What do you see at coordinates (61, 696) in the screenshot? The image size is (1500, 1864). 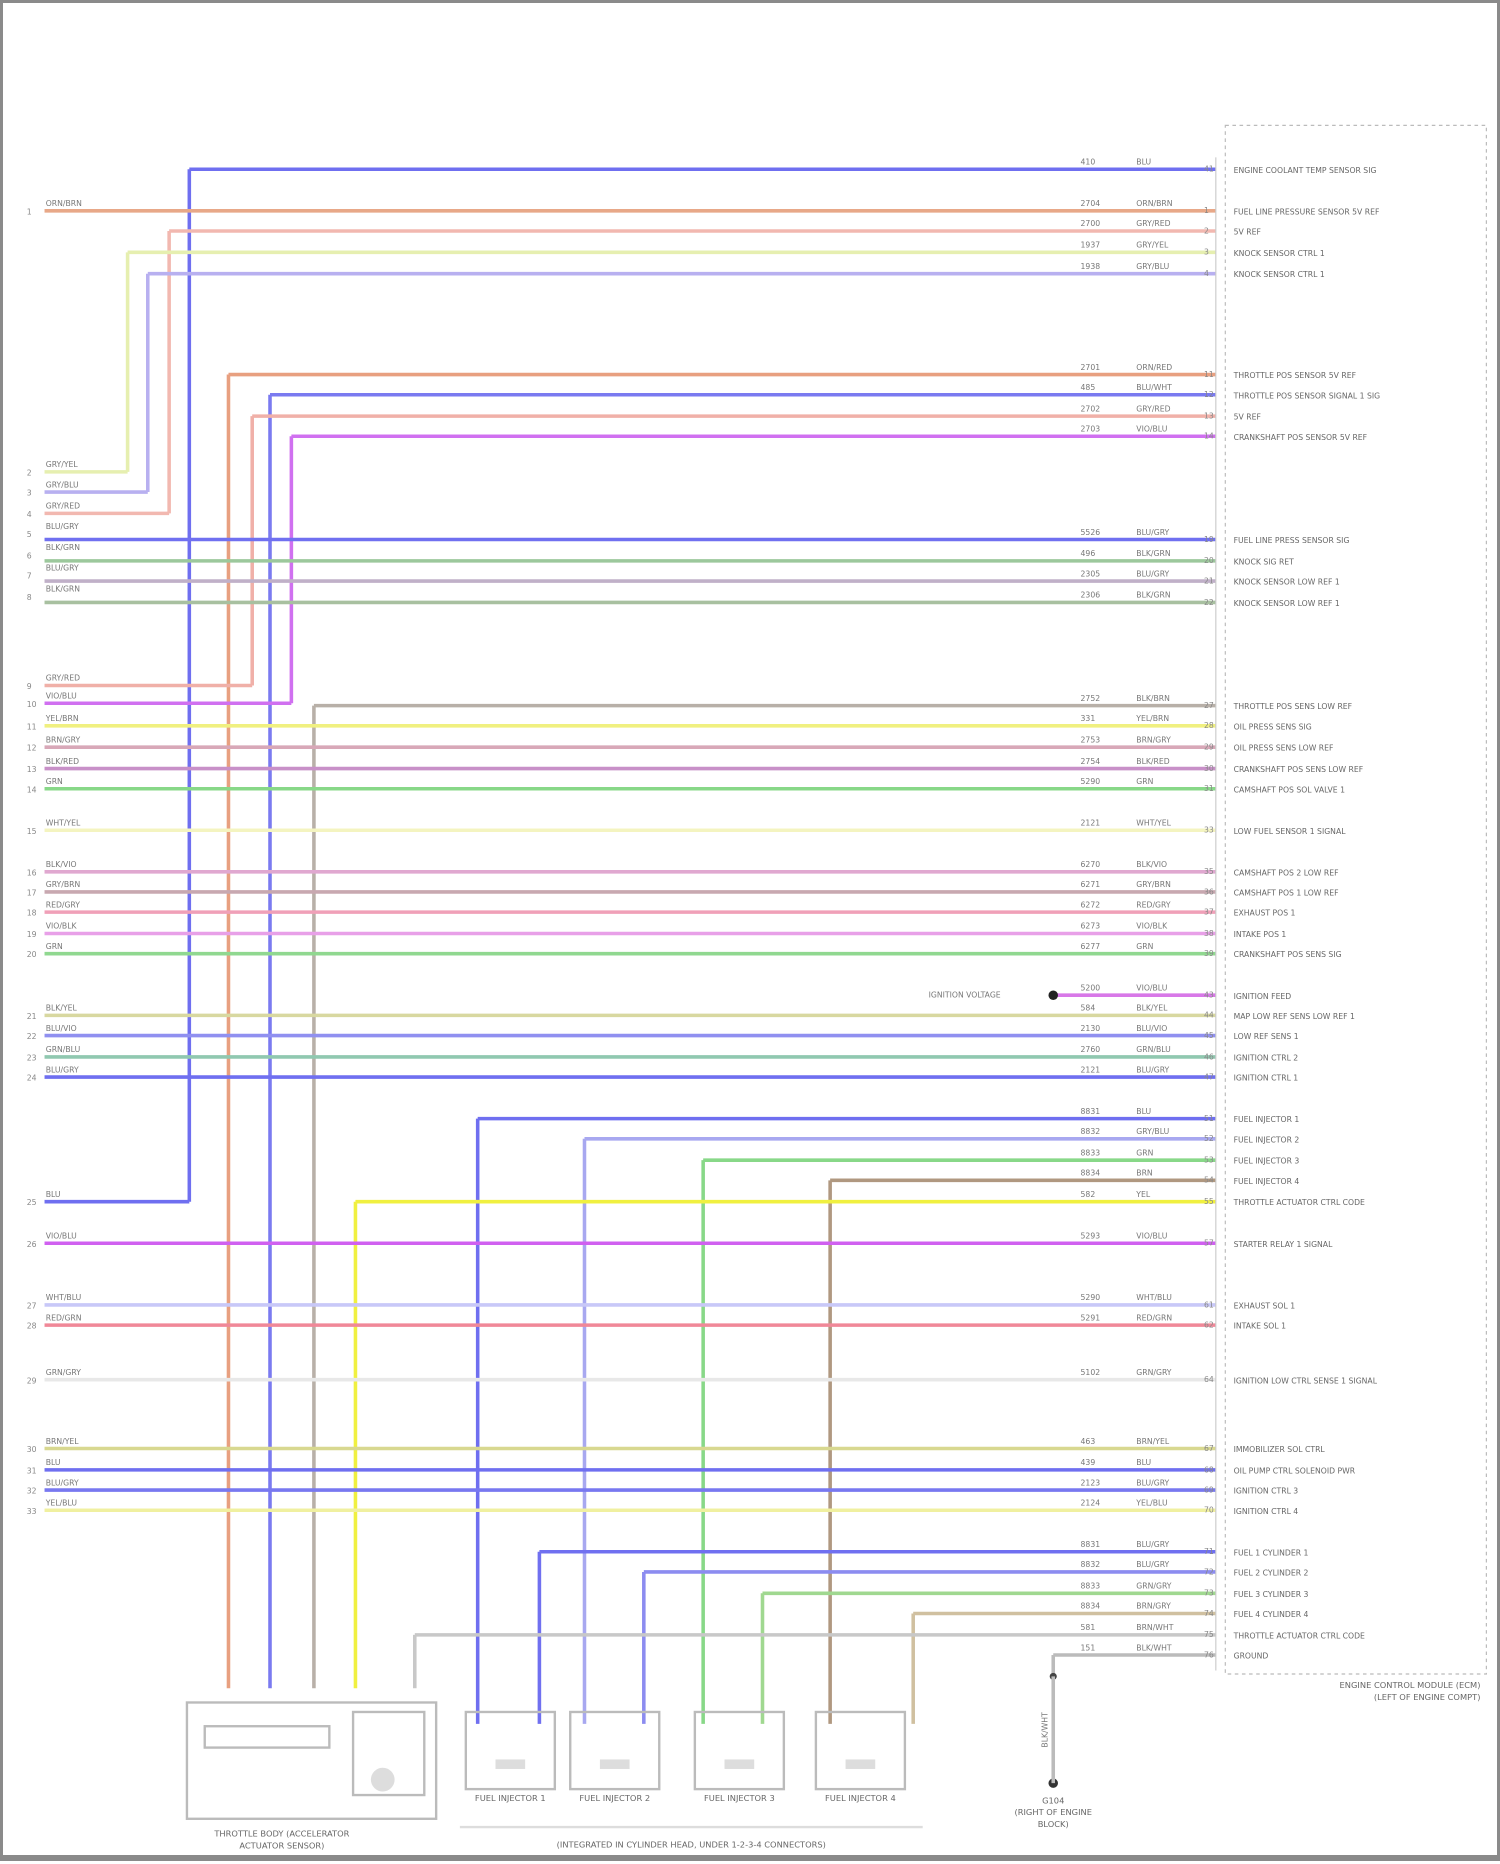 I see `left-wire-color-code: VIO/BLU` at bounding box center [61, 696].